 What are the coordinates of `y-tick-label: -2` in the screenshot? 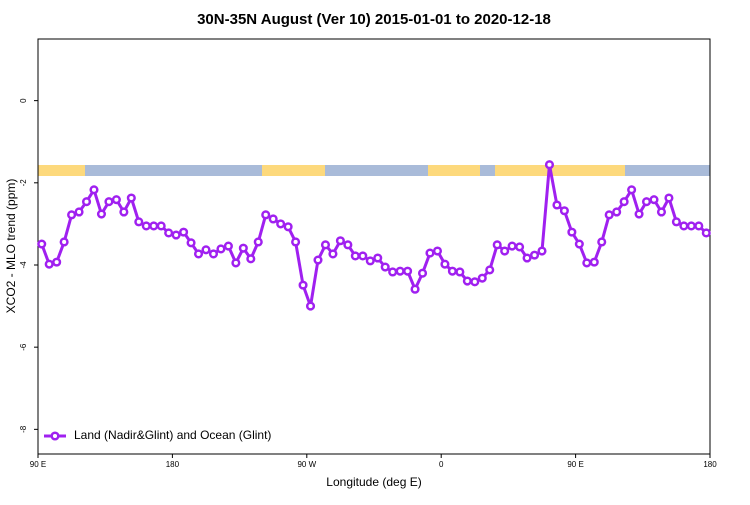 It's located at (23, 183).